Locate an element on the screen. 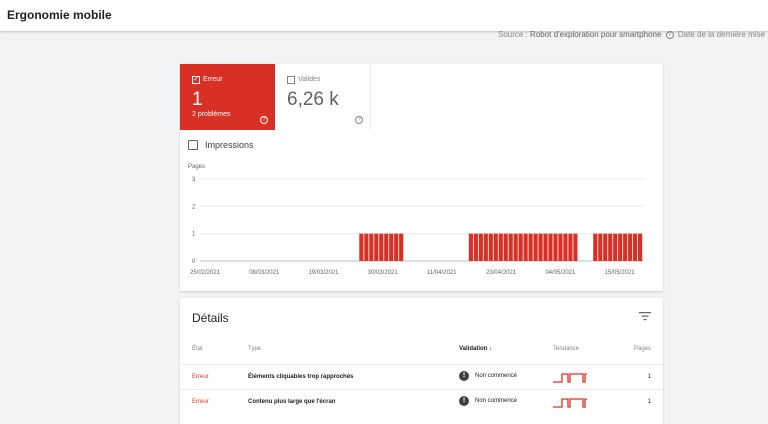  x-tick-label: 23/04/2021 is located at coordinates (501, 273).